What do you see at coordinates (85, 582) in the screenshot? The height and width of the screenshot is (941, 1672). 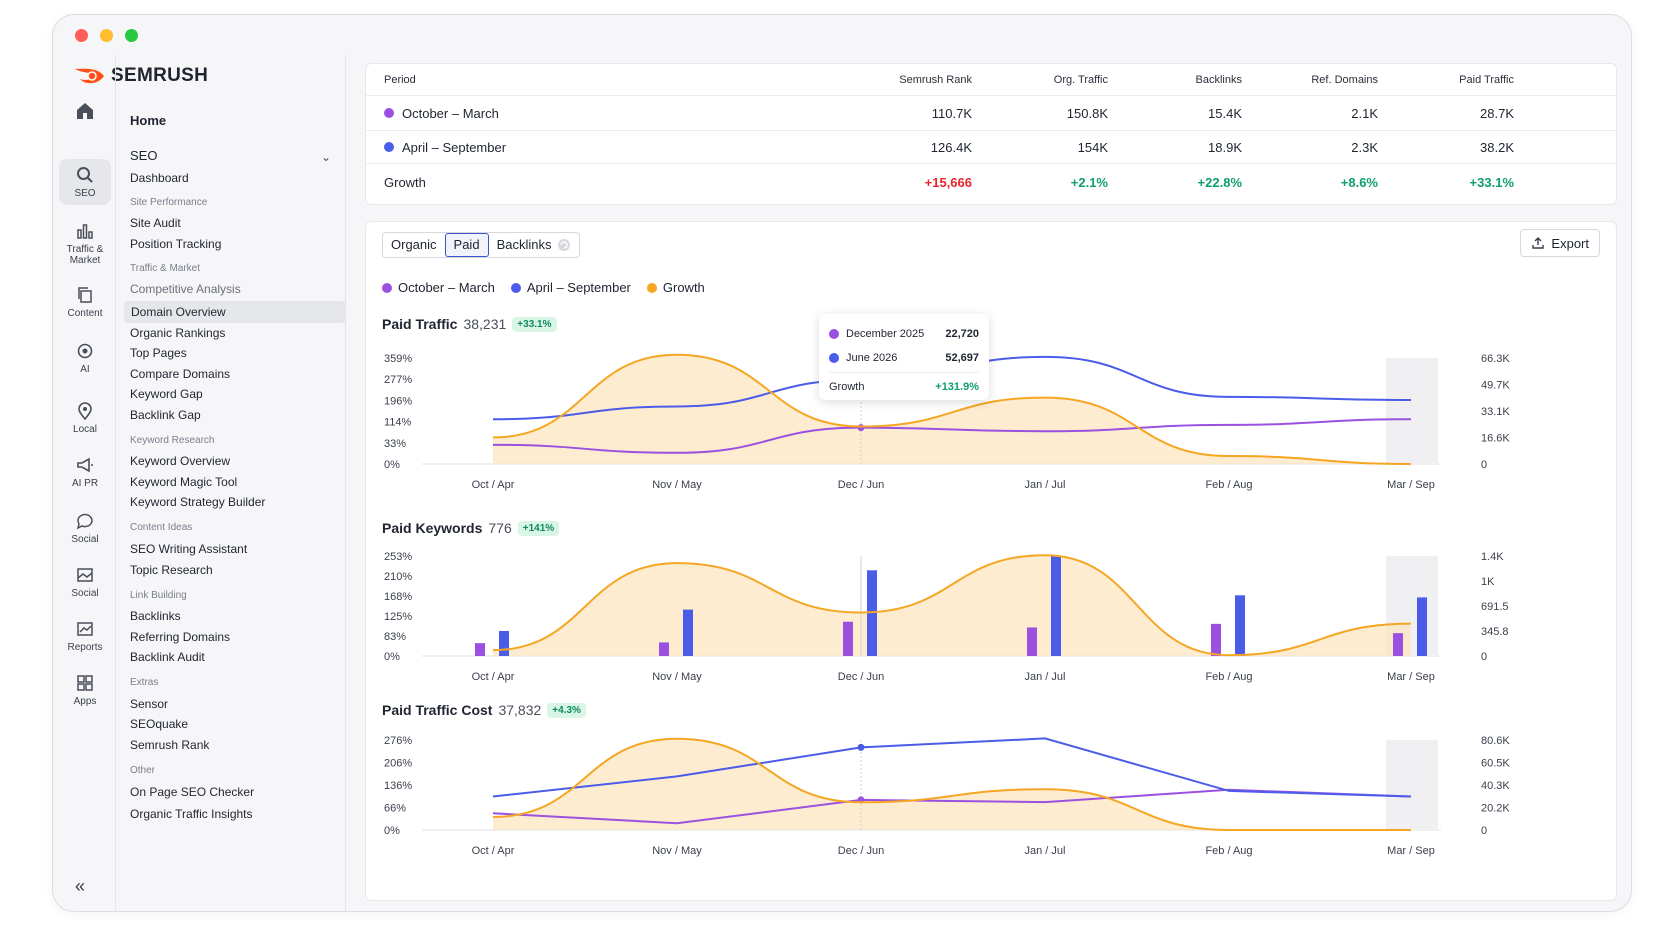 I see `rail-social-images: Social` at bounding box center [85, 582].